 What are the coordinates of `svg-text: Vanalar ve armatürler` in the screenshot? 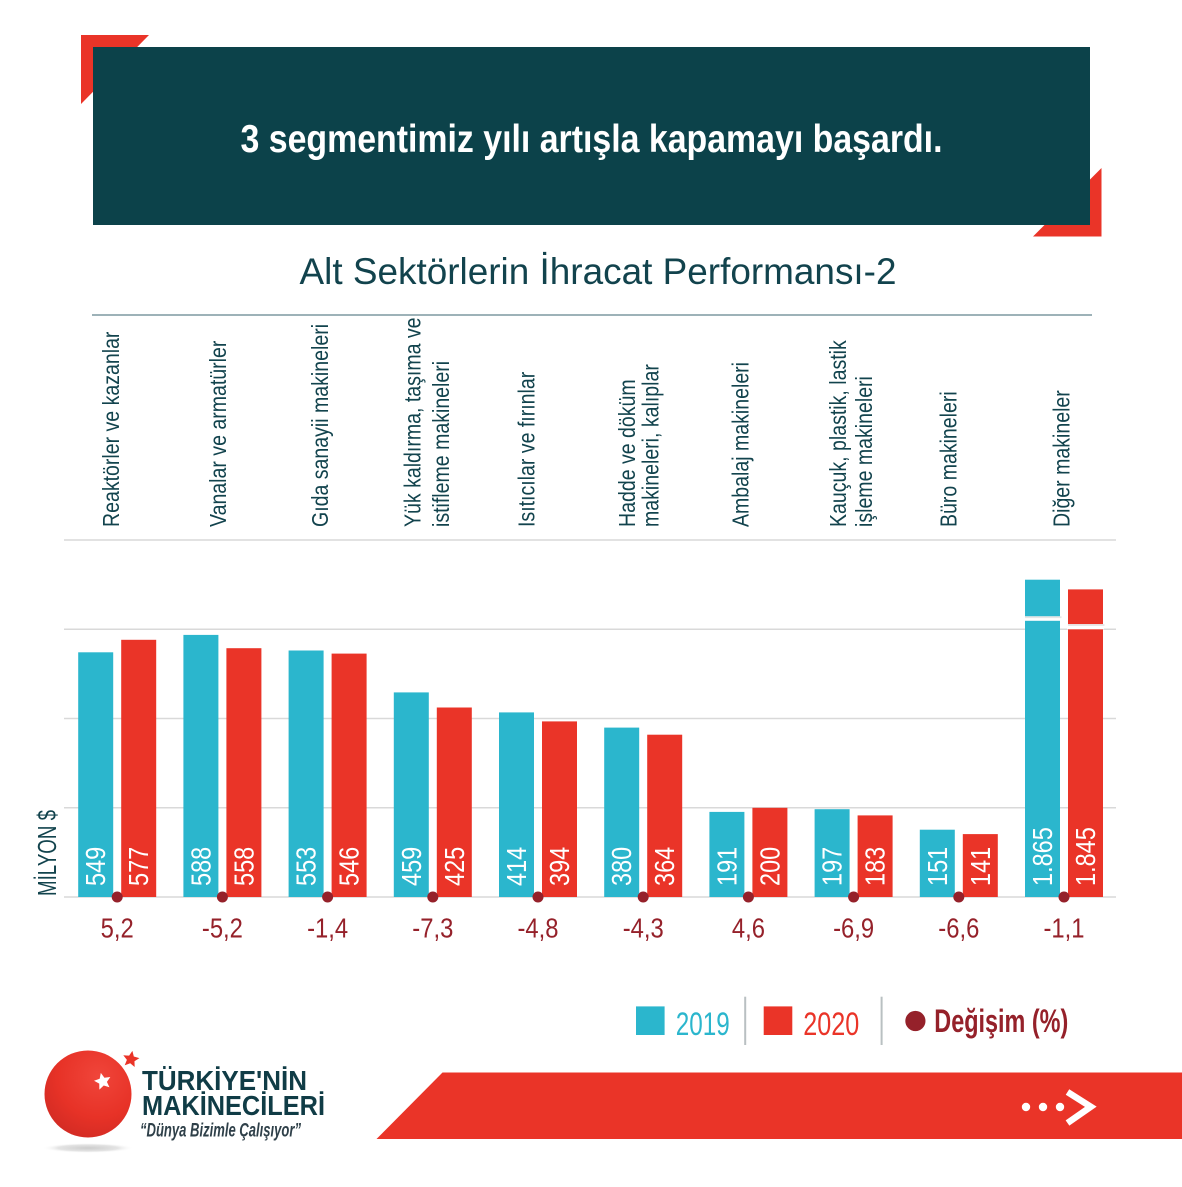 It's located at (218, 434).